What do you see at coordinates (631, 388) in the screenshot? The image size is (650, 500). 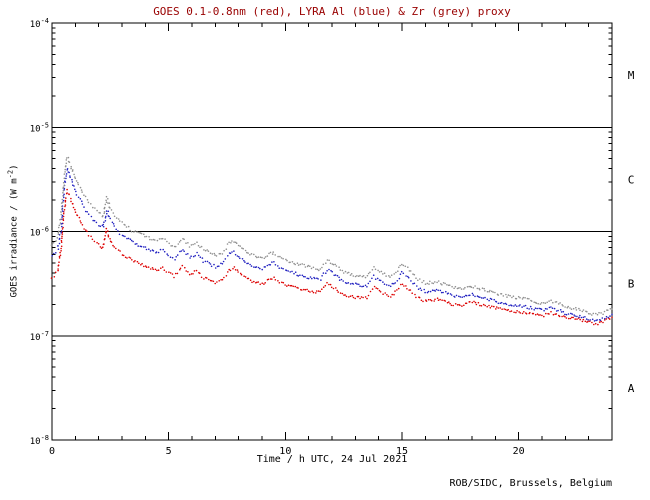 I see `flare-class-label: A` at bounding box center [631, 388].